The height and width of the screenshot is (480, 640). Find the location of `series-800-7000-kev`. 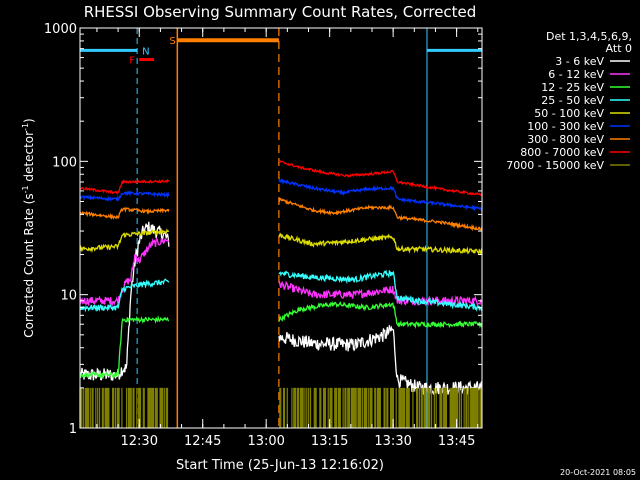

series-800-7000-kev is located at coordinates (281, 177).